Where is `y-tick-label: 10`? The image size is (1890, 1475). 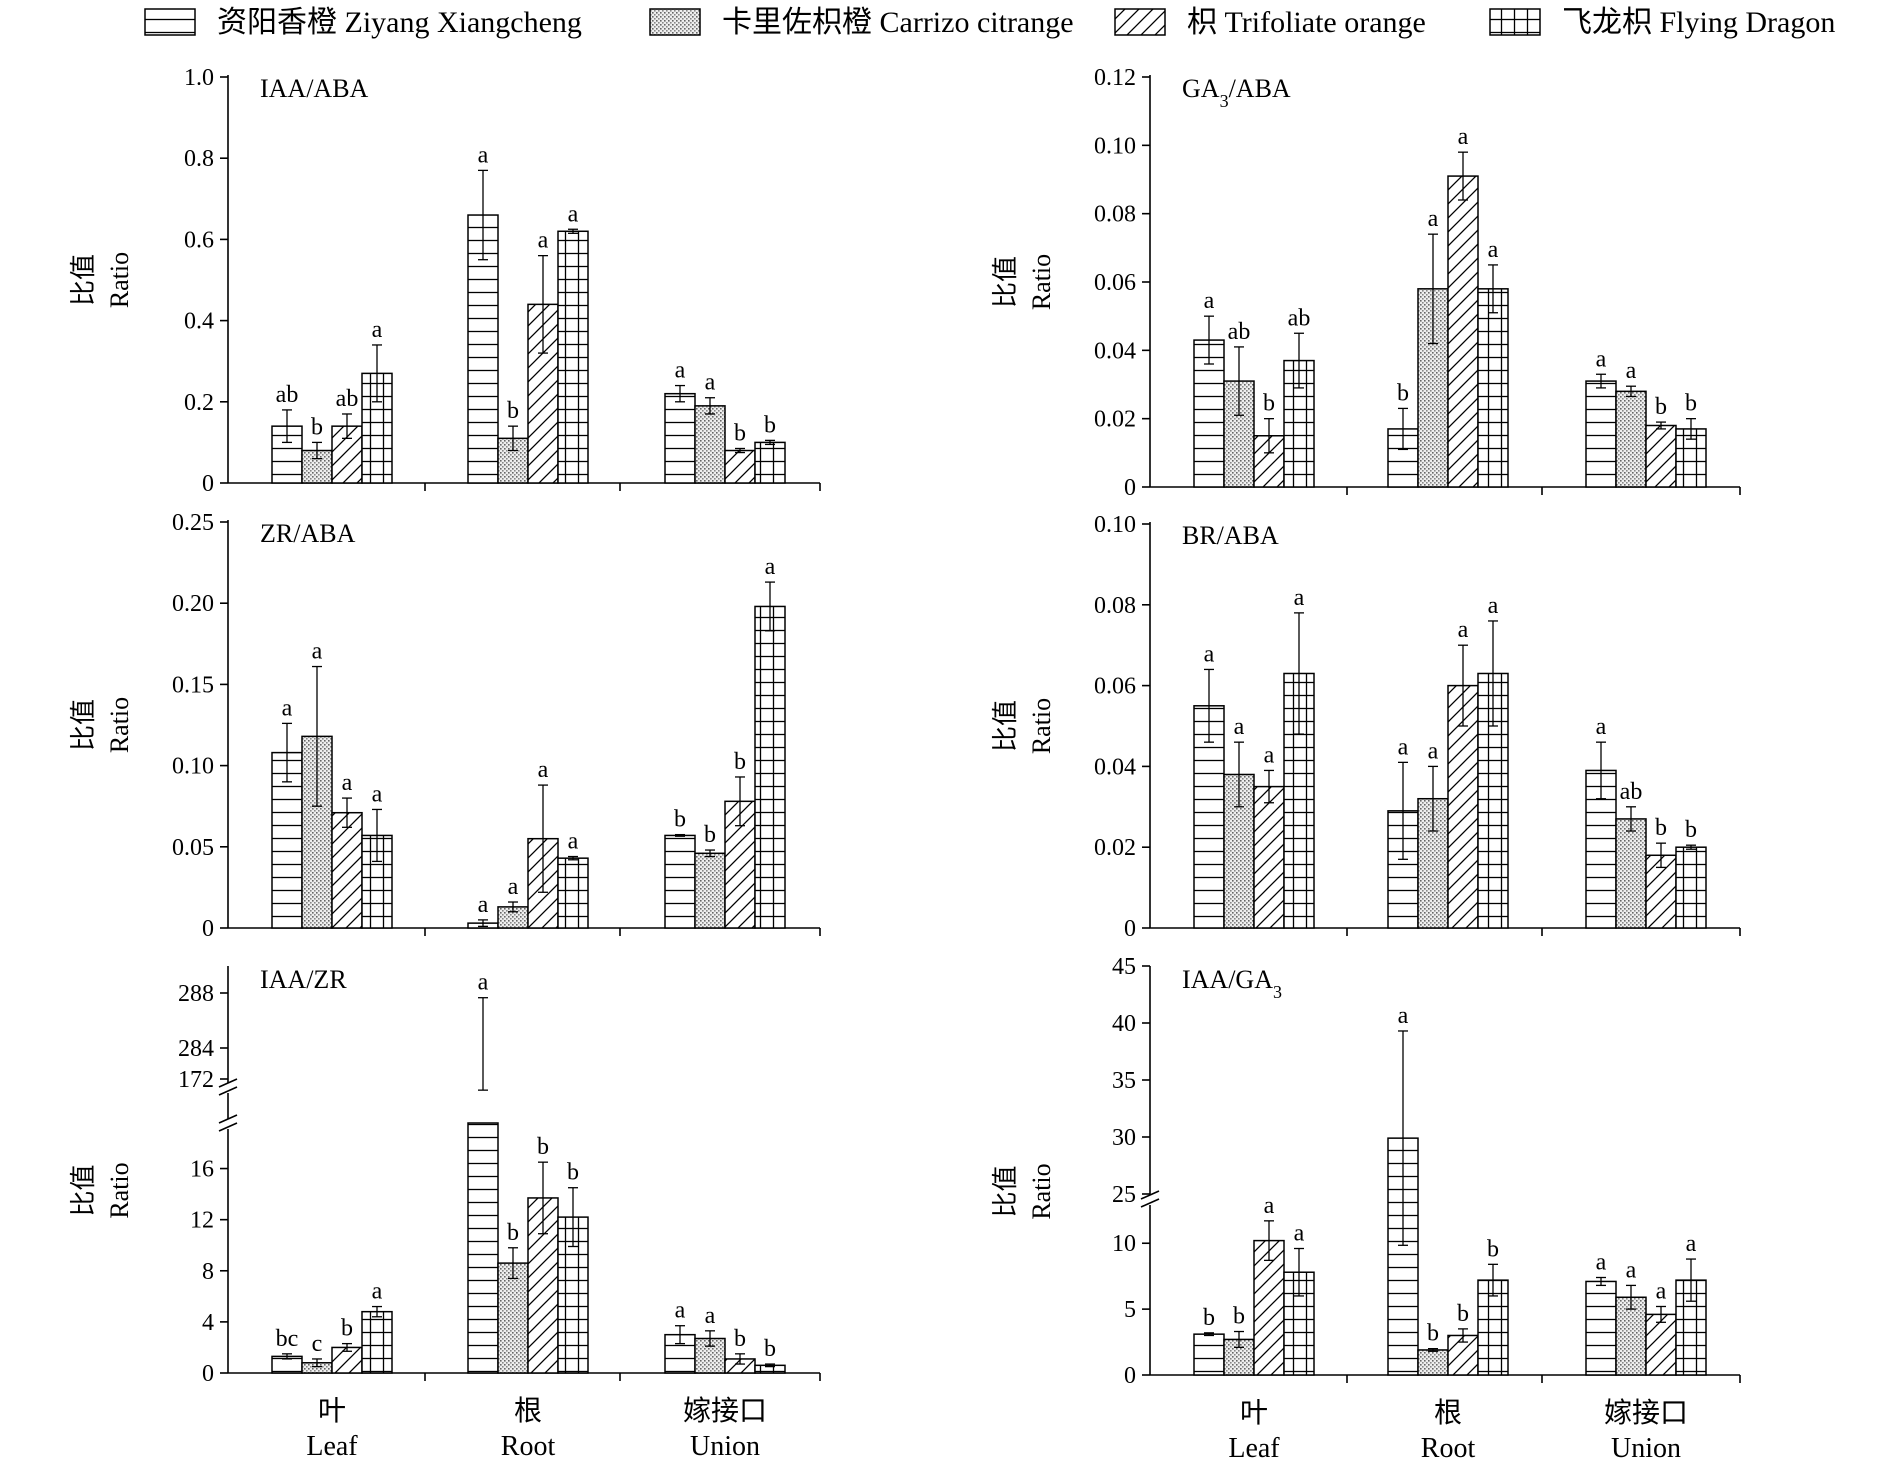
y-tick-label: 10 is located at coordinates (1124, 1244).